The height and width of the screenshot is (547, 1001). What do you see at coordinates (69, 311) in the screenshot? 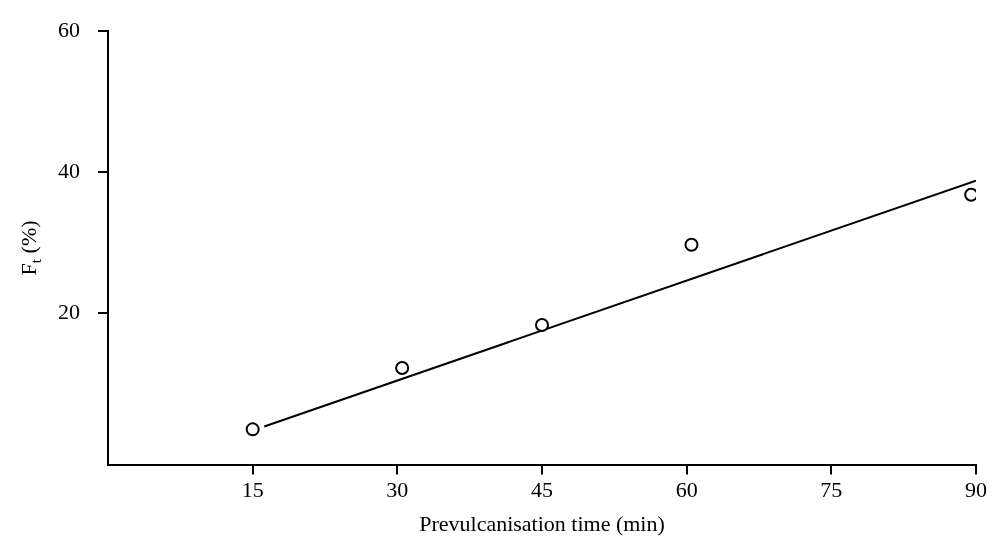
I see `y-tick-label: 20` at bounding box center [69, 311].